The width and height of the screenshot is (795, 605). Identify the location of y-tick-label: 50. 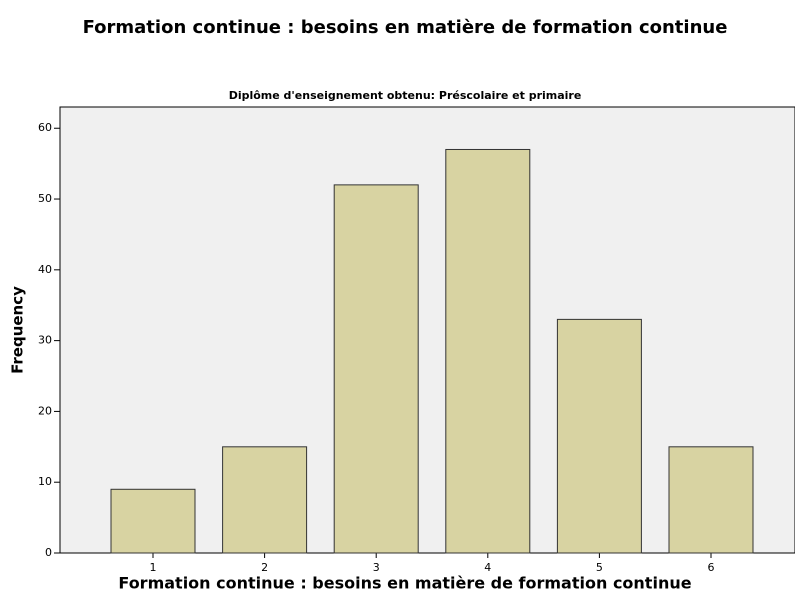
(45, 198).